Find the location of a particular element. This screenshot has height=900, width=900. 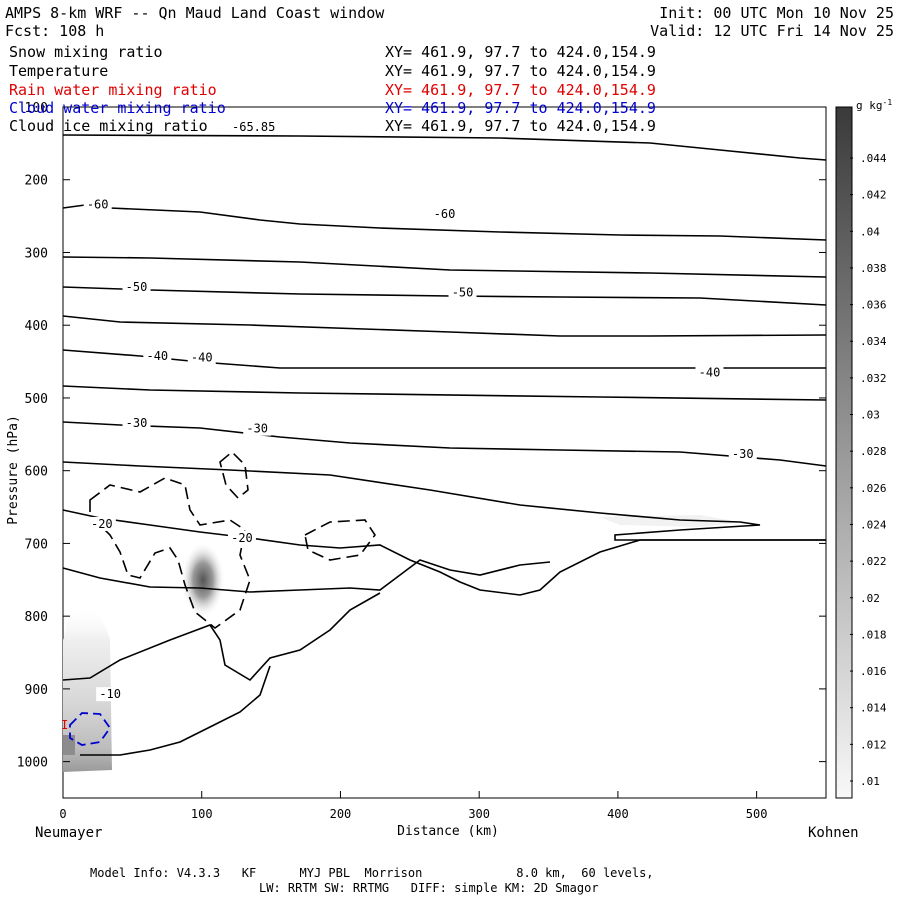

colorbar-tick-label: .026 is located at coordinates (873, 488).